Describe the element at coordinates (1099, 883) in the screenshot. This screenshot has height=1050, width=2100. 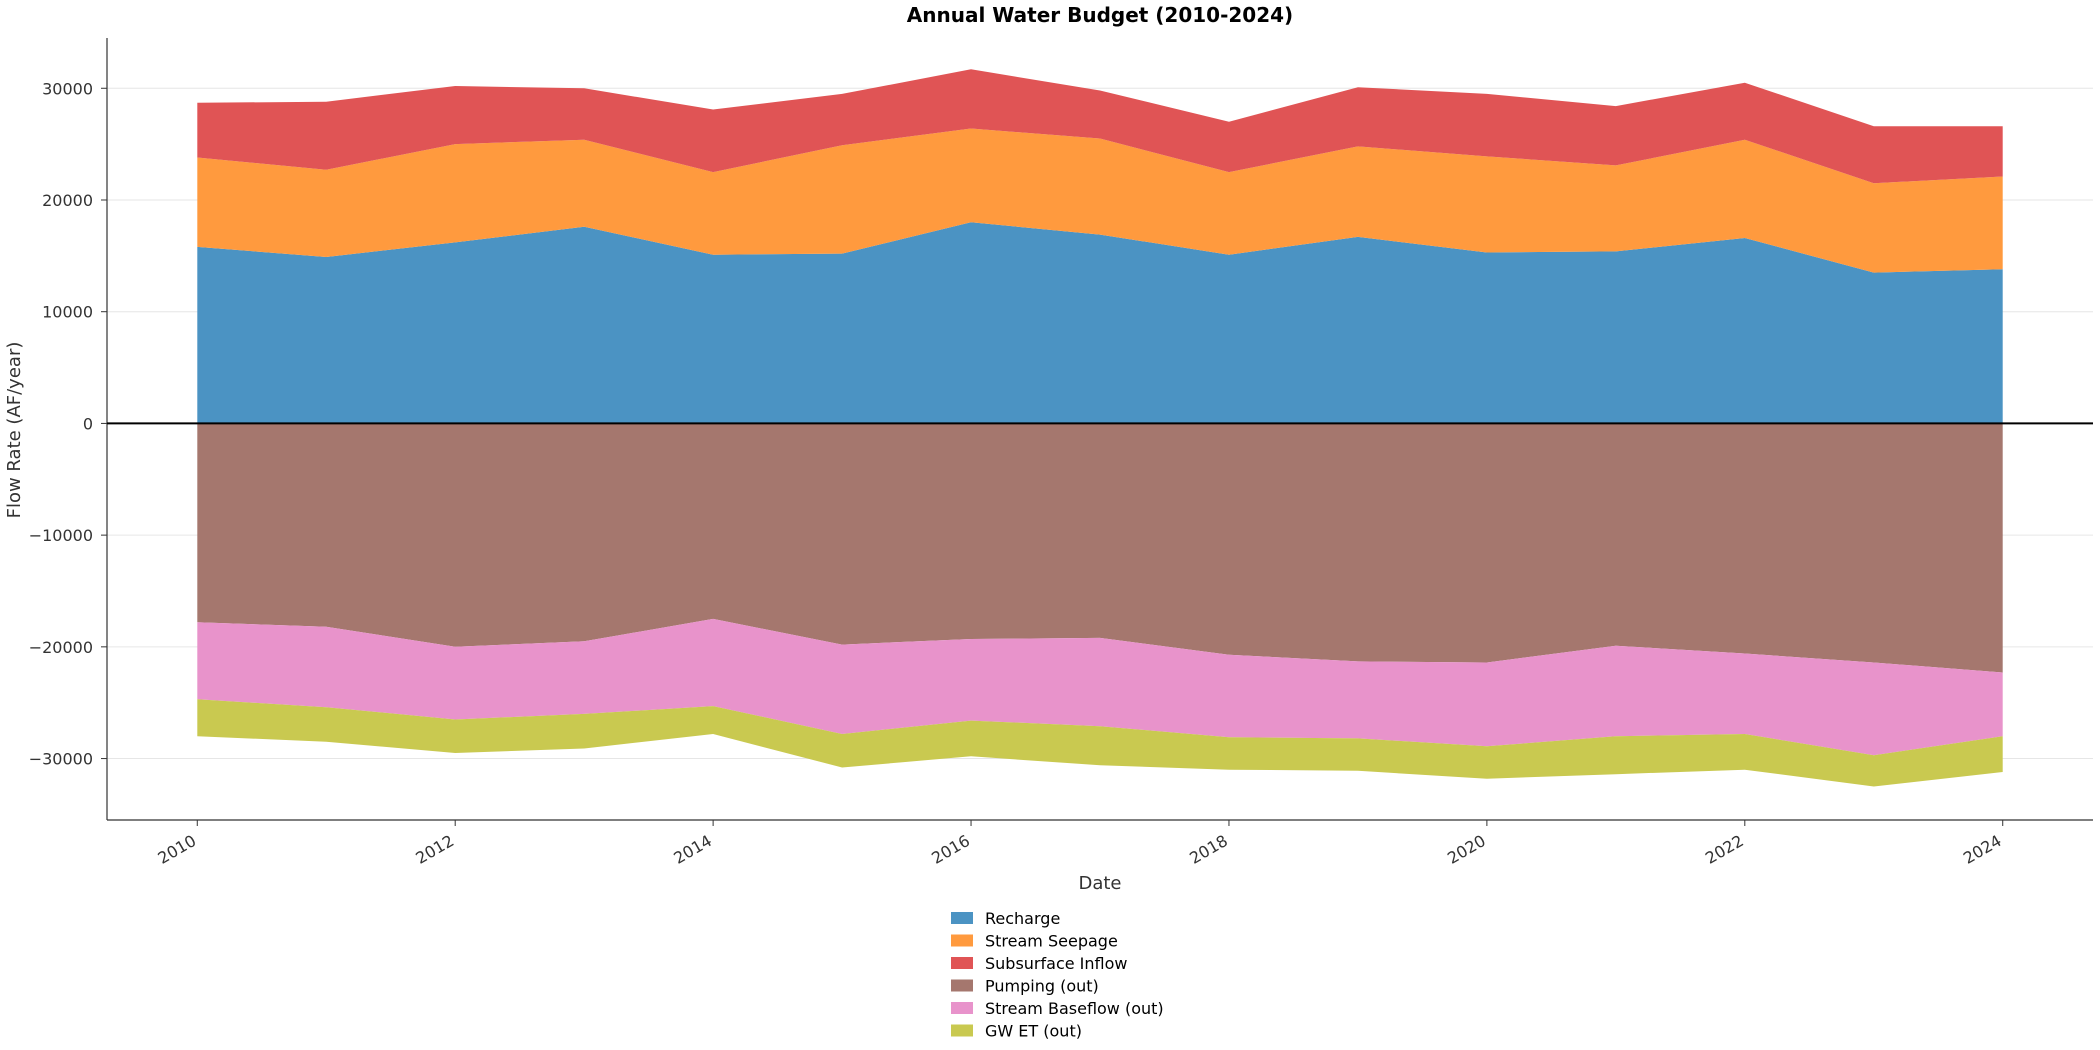
I see `x-axis-title: Date` at that location.